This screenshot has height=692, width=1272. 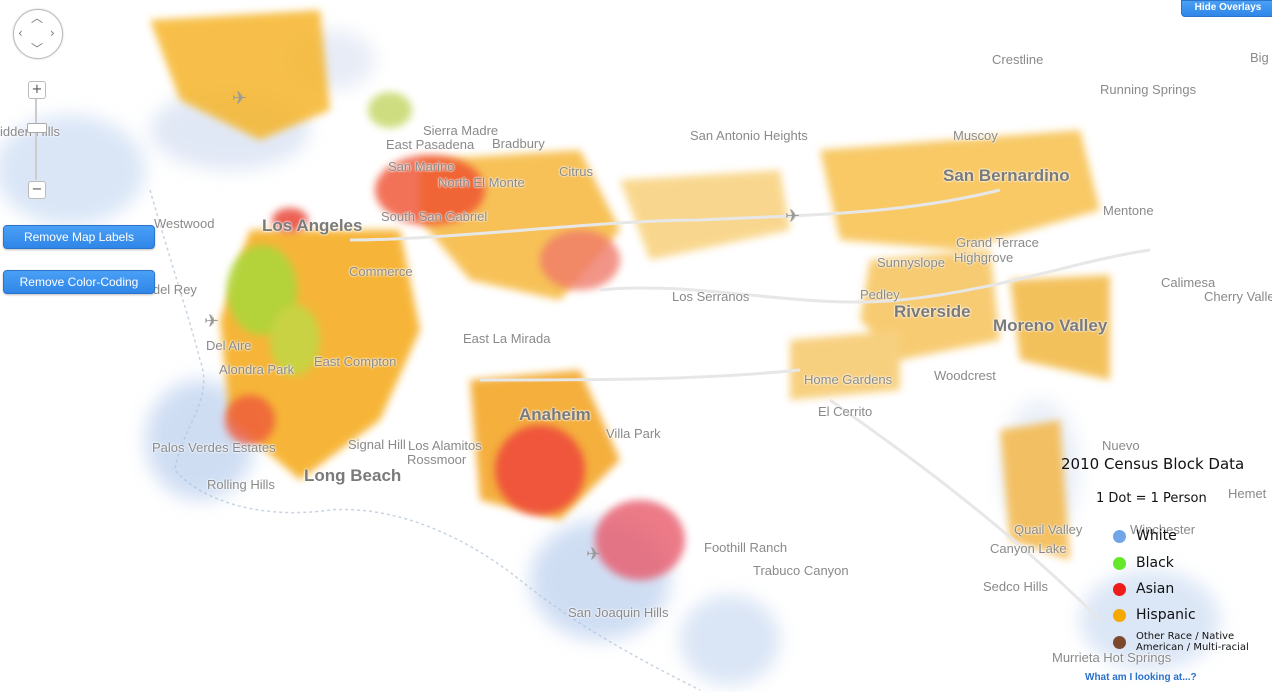 What do you see at coordinates (880, 294) in the screenshot?
I see `label-pedley: Pedley` at bounding box center [880, 294].